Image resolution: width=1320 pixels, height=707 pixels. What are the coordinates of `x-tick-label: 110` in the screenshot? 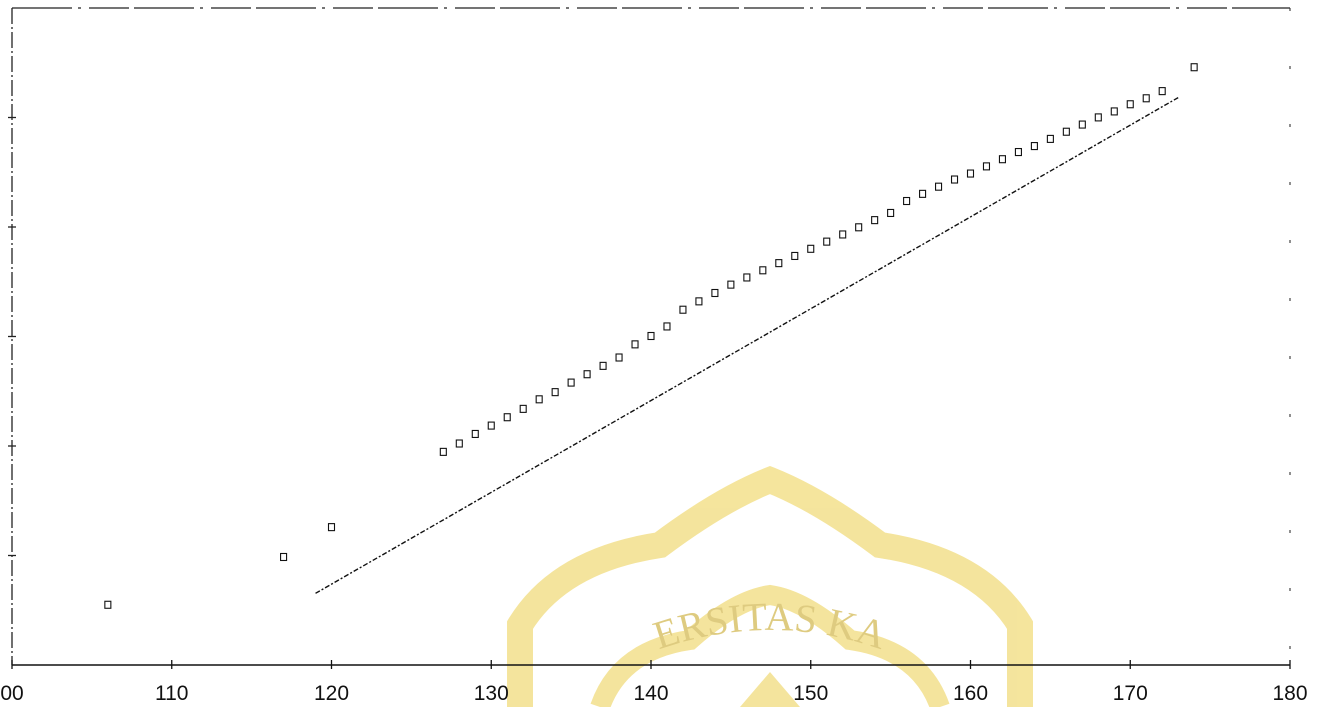 It's located at (171, 693).